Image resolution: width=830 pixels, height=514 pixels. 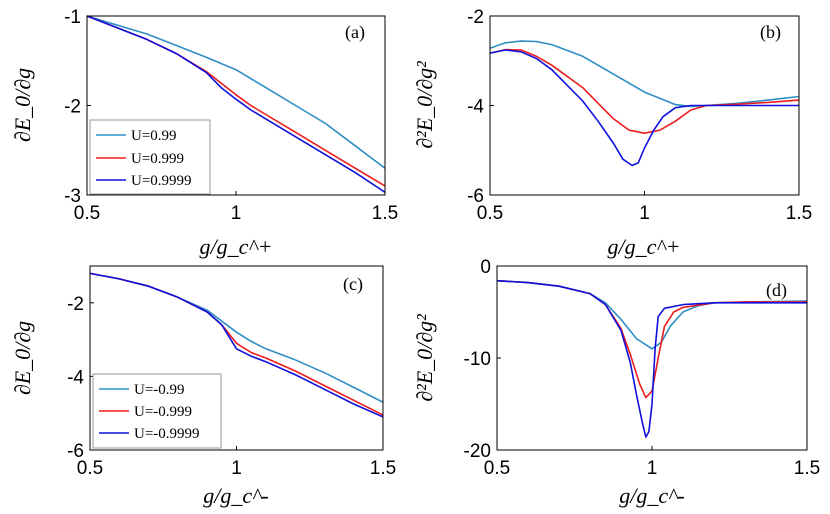 What do you see at coordinates (651, 495) in the screenshot?
I see `panel-d-xlabel: g/g_c^-` at bounding box center [651, 495].